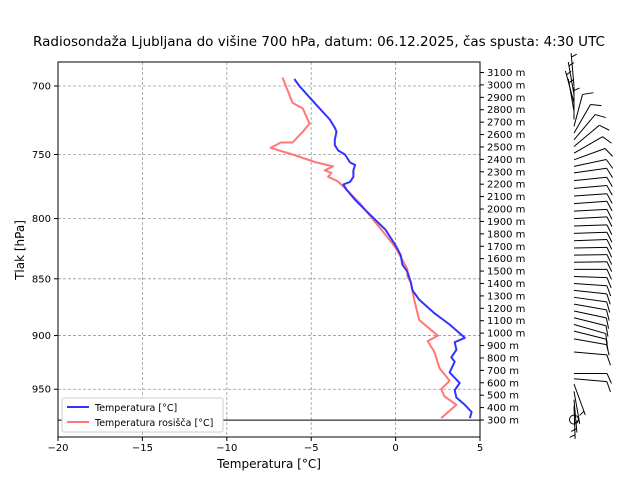  Describe the element at coordinates (503, 371) in the screenshot. I see `height-tick-label: 700 m` at that location.